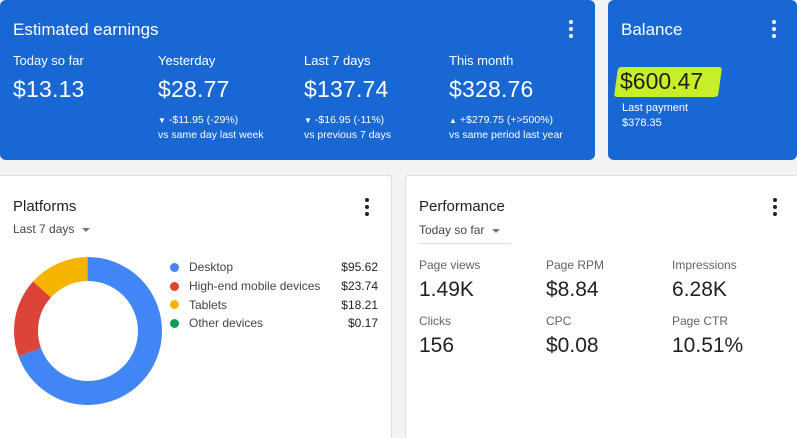  I want to click on metric-delta: ▼ -$11.95 (-29%) vs same day last week, so click(211, 127).